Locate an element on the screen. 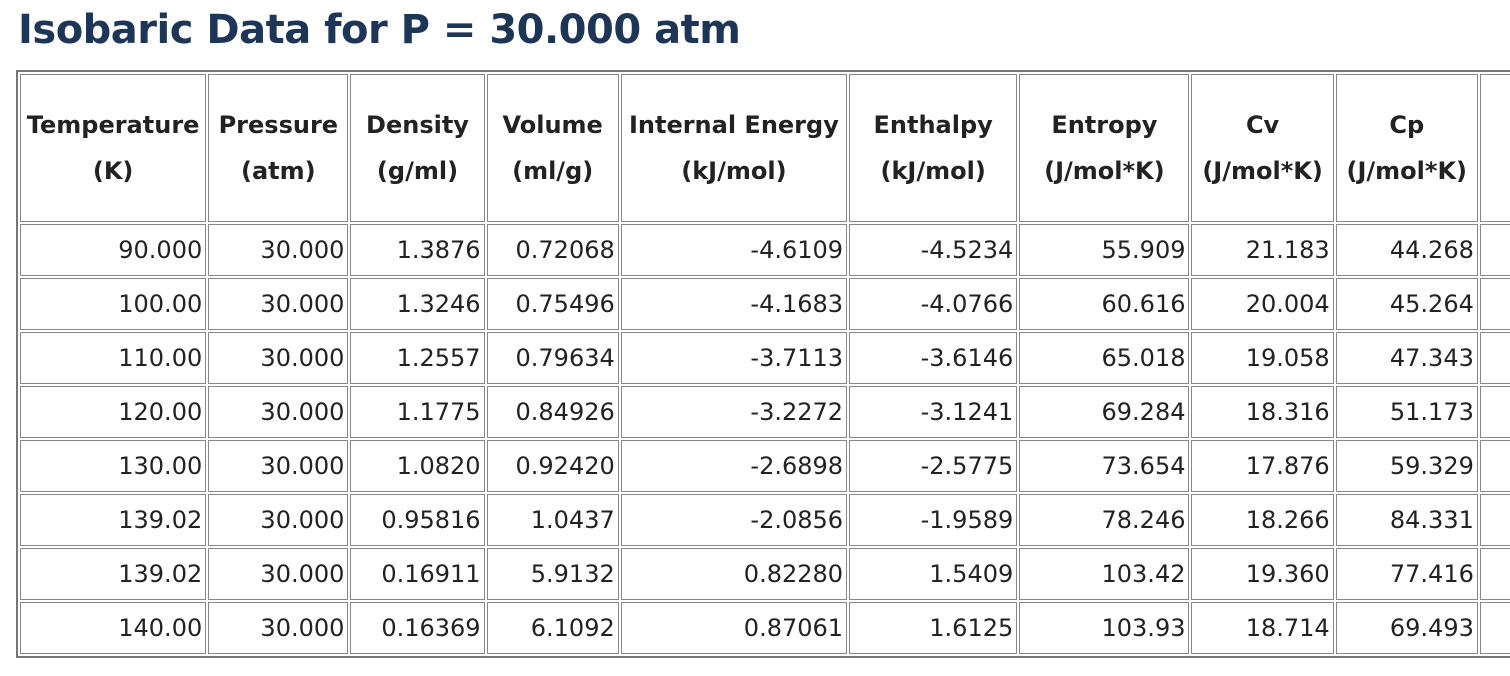  table-cell: 73.654 is located at coordinates (1104, 466).